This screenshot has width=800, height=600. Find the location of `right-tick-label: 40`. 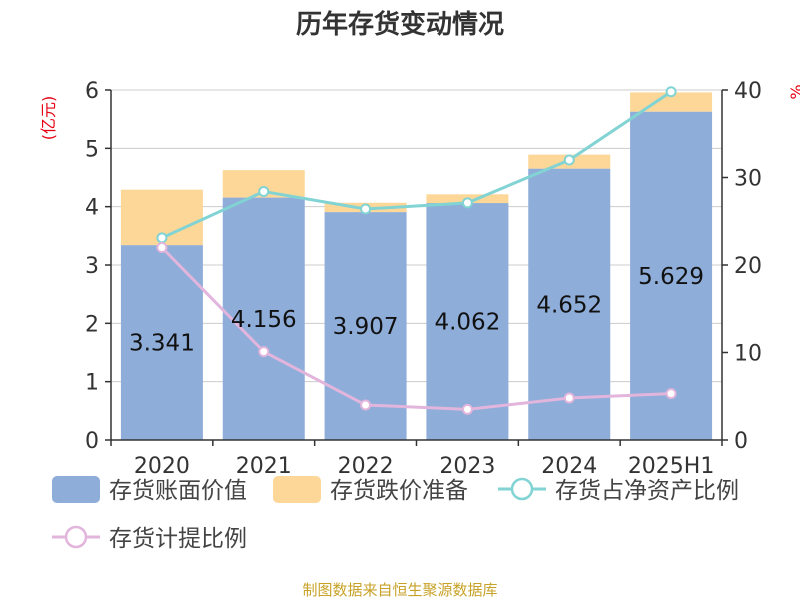

right-tick-label: 40 is located at coordinates (748, 91).